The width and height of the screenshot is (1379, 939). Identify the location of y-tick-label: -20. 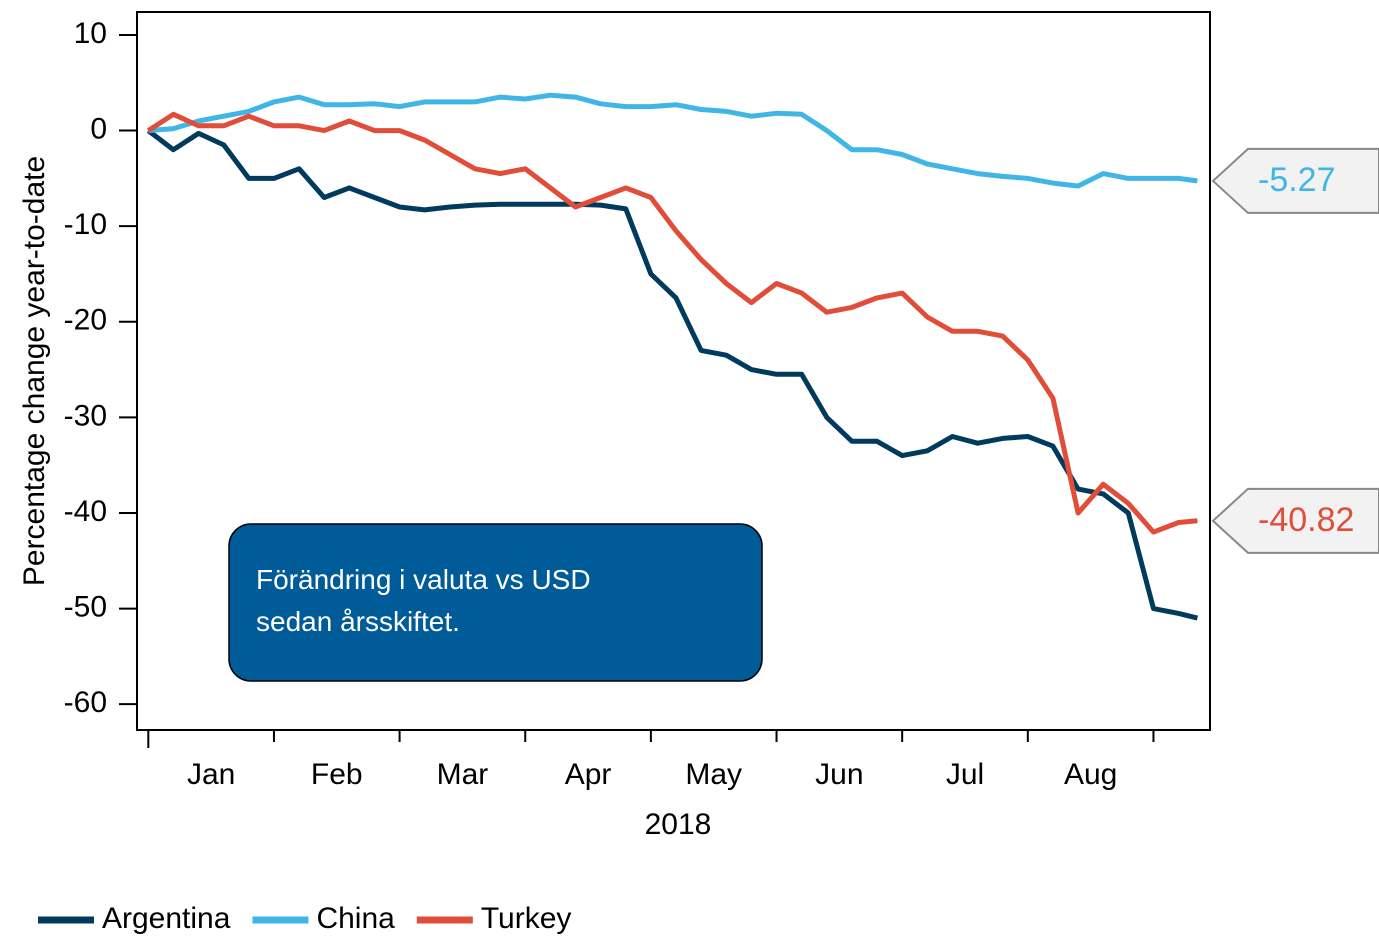
(85, 320).